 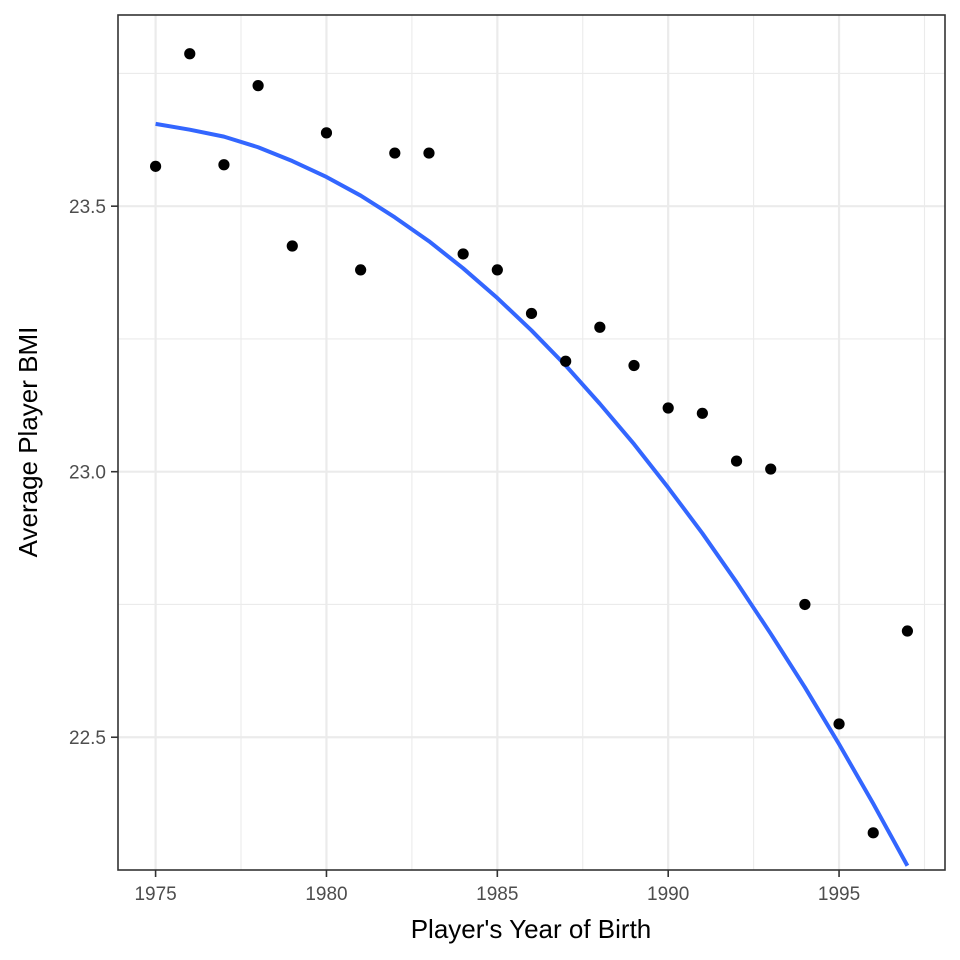 I want to click on x-axis-title: Player's Year of Birth, so click(x=531, y=929).